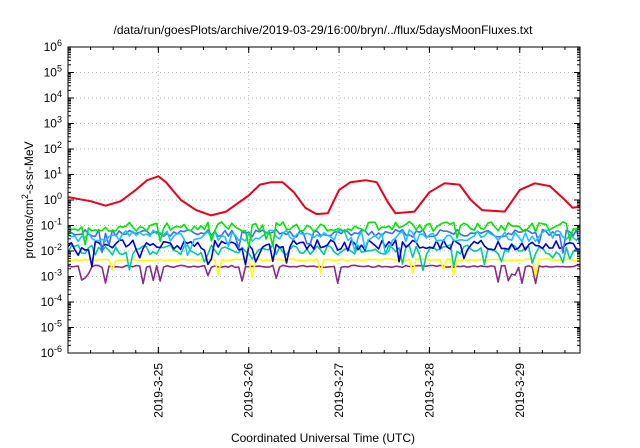  I want to click on y-tick-power: 4, so click(59, 94).